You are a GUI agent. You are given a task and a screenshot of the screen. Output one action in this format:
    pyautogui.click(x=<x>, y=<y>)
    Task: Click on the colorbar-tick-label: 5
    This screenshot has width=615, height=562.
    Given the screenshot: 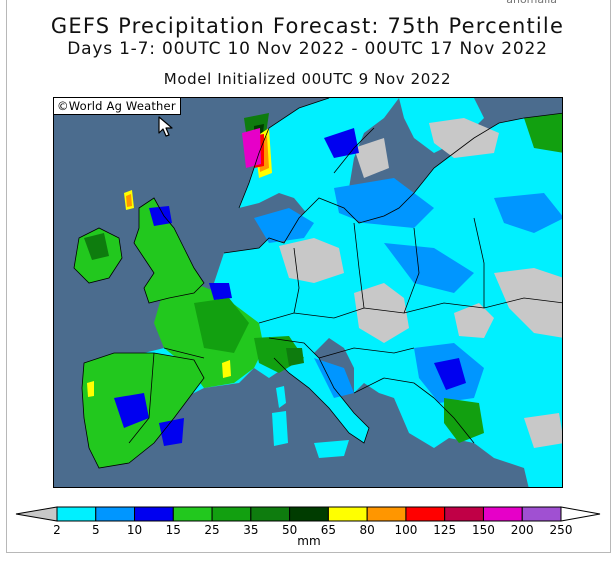 What is the action you would take?
    pyautogui.click(x=96, y=530)
    